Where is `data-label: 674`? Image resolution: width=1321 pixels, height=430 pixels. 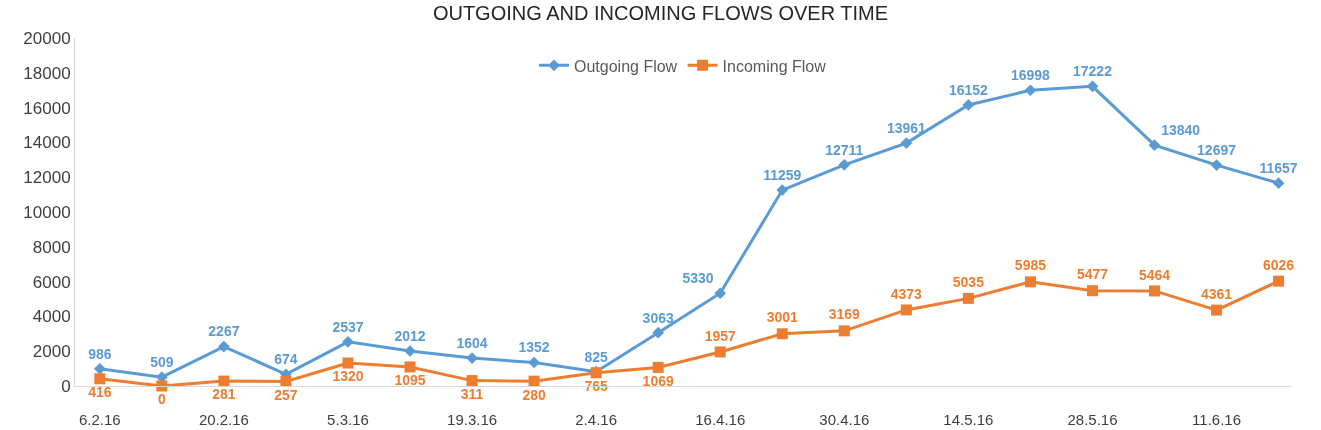
data-label: 674 is located at coordinates (286, 359).